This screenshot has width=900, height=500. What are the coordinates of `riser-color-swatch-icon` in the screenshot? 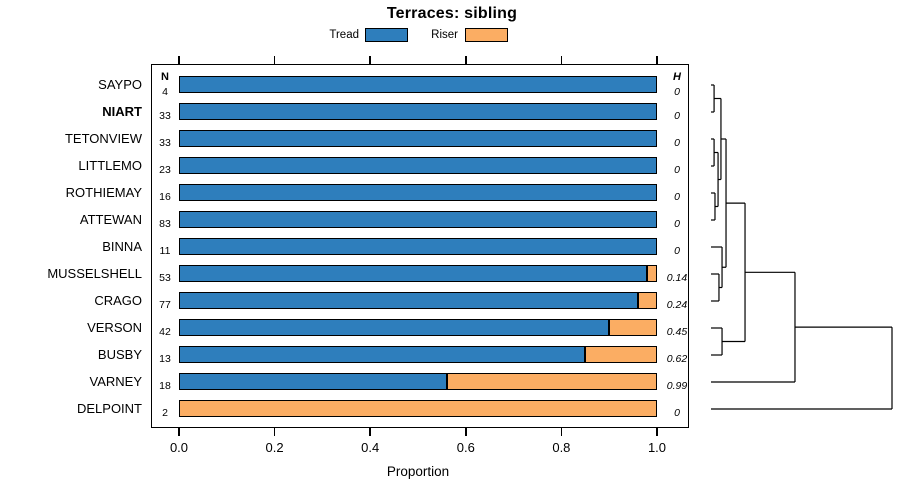 It's located at (486, 35).